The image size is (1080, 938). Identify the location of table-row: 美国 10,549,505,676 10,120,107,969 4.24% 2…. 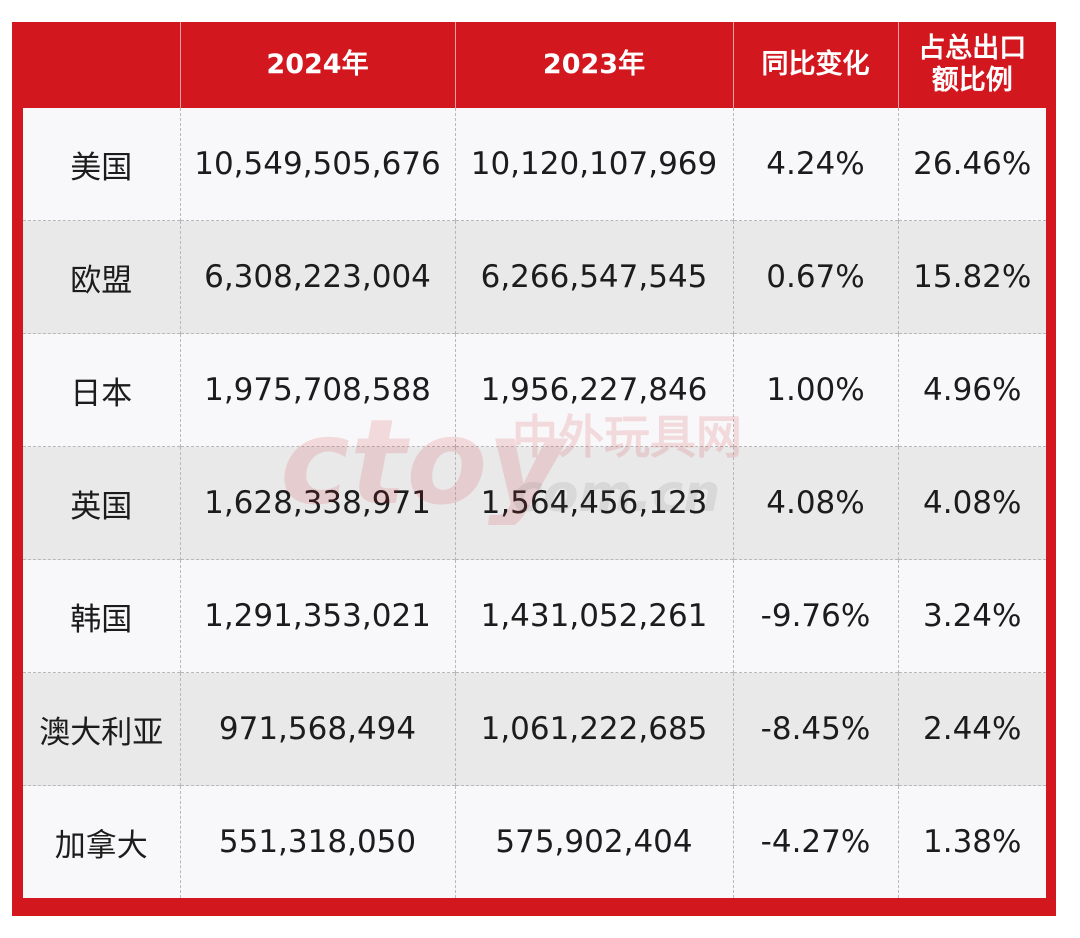
(534, 164).